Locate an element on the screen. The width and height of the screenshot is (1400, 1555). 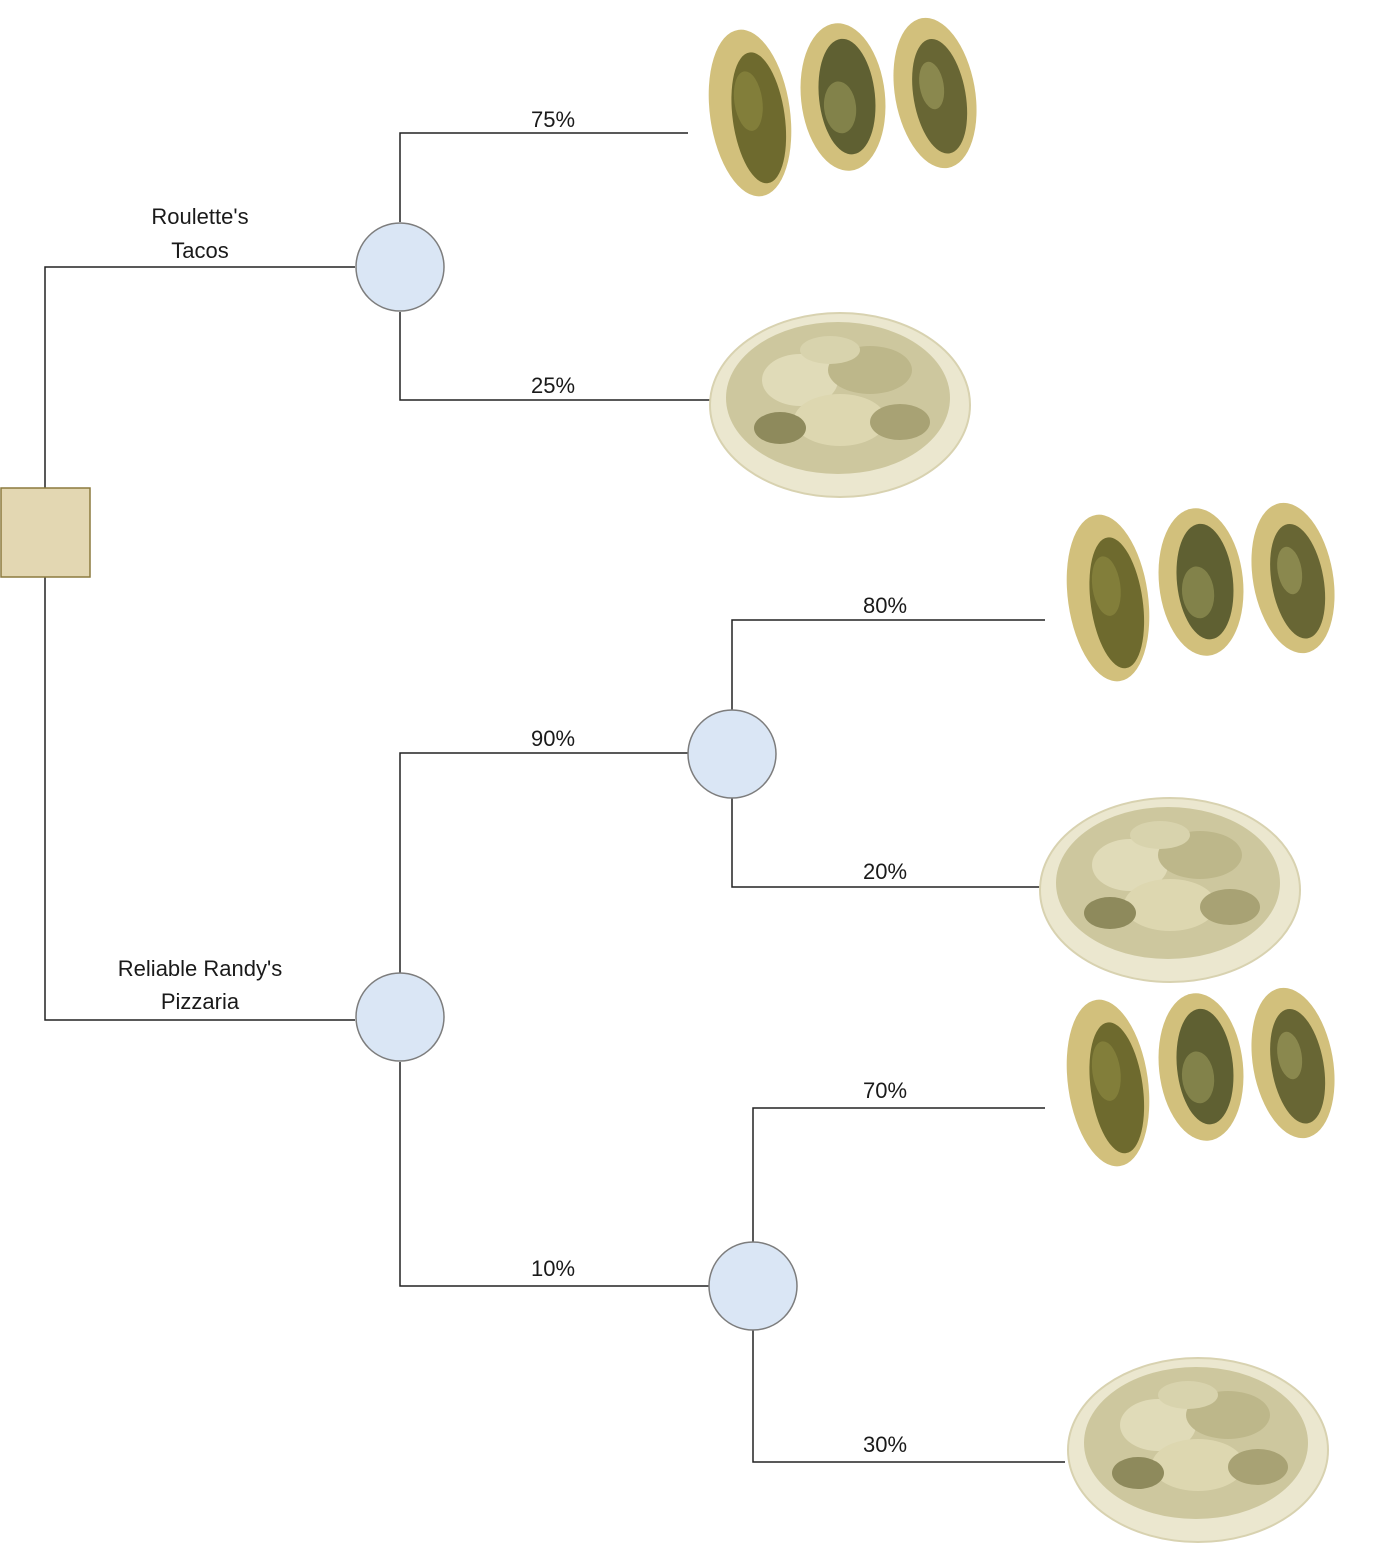
chance-node-pizzaria-lower is located at coordinates (753, 1286).